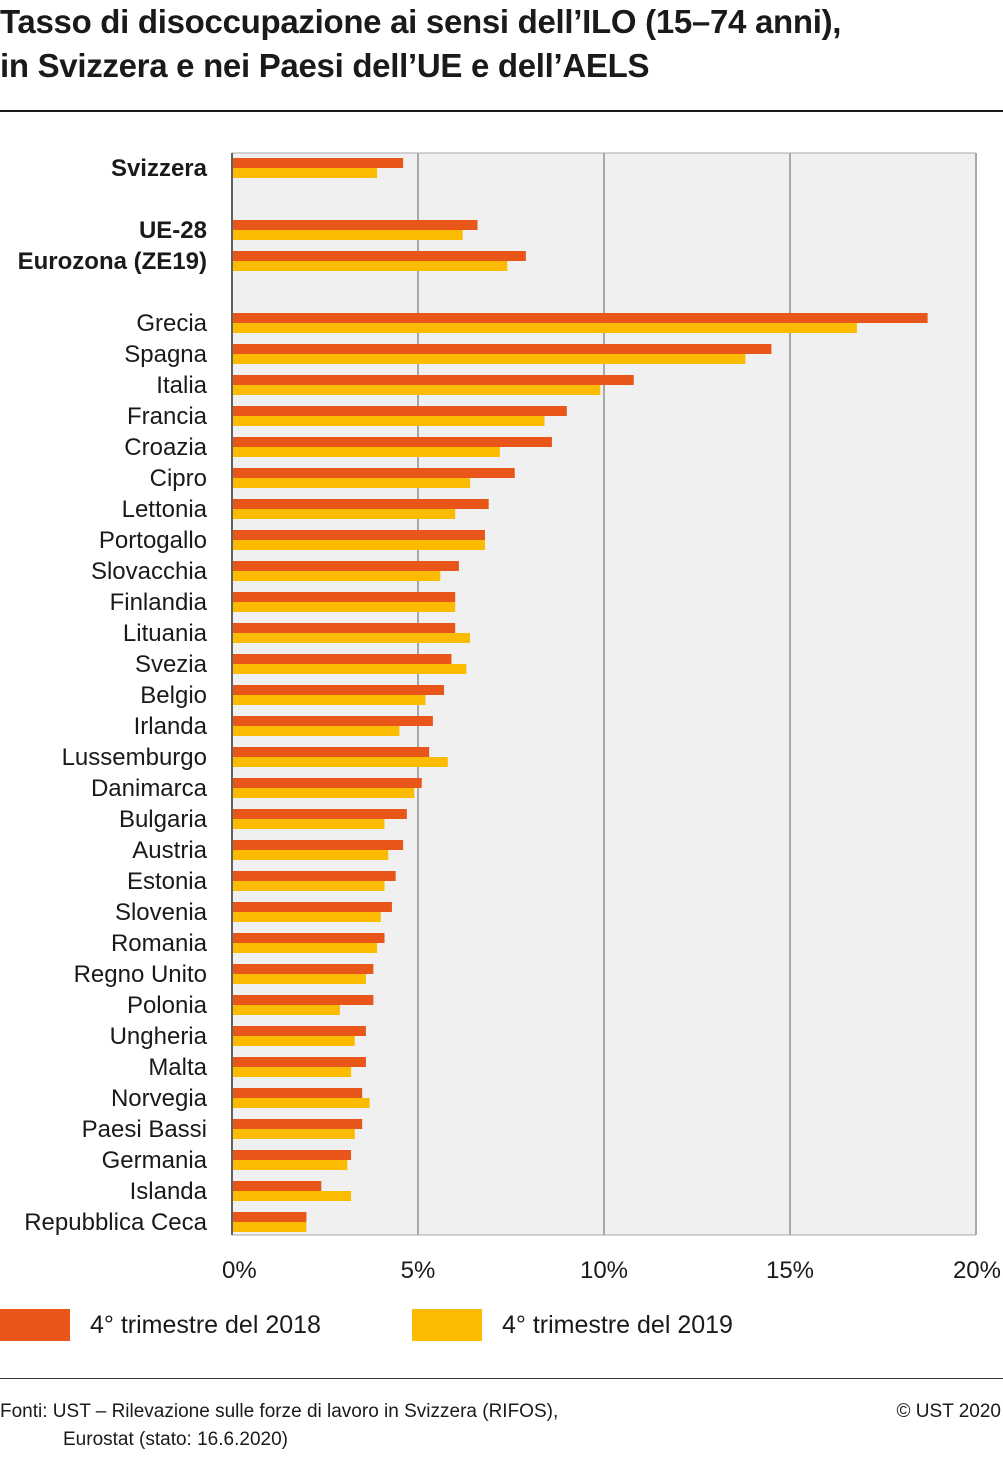  What do you see at coordinates (169, 850) in the screenshot?
I see `category-label: Austria` at bounding box center [169, 850].